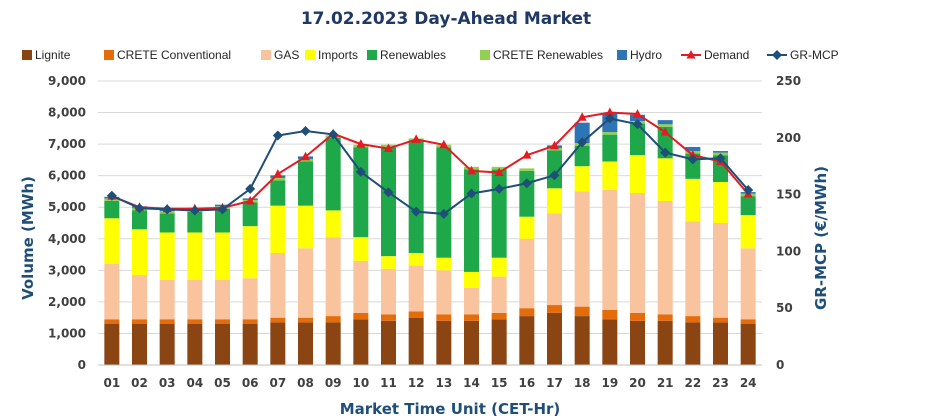 This screenshot has width=933, height=420. What do you see at coordinates (310, 55) in the screenshot?
I see `legend-swatch-imports` at bounding box center [310, 55].